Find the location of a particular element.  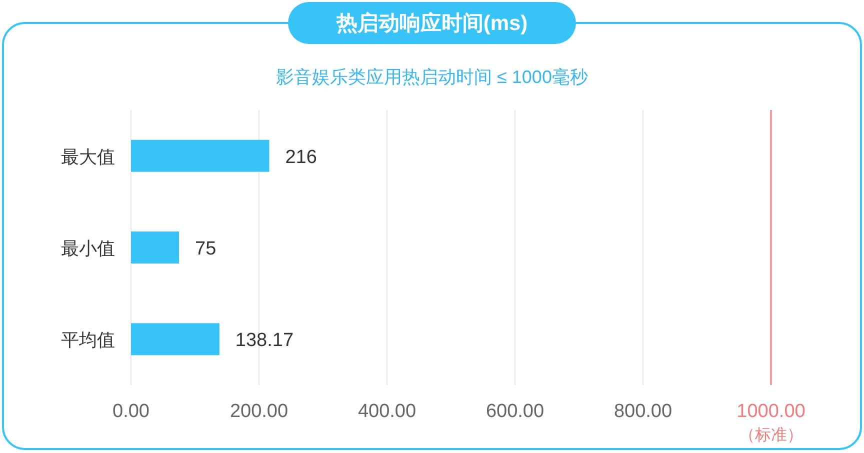

y-tick-label: 最小值 is located at coordinates (88, 248).